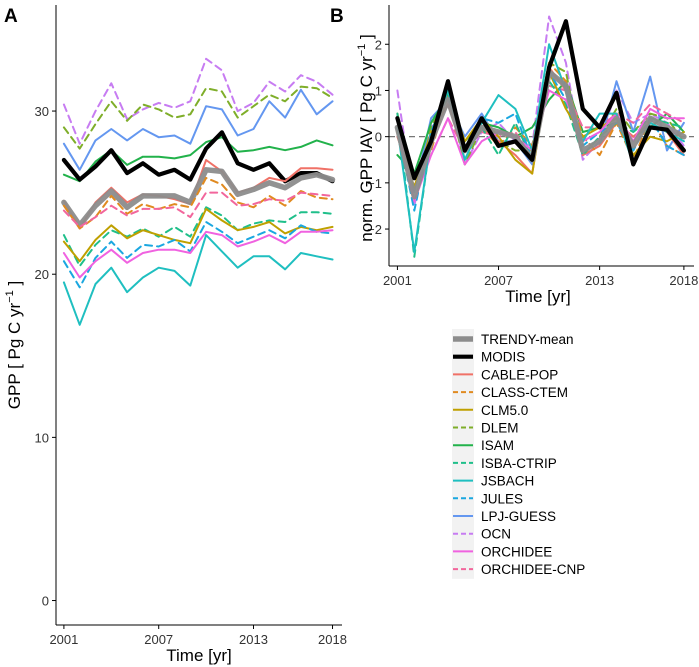 This screenshot has height=667, width=699. Describe the element at coordinates (14, 345) in the screenshot. I see `panel-a-y-axis-label: GPP [ Pg C yr−1 ]` at that location.